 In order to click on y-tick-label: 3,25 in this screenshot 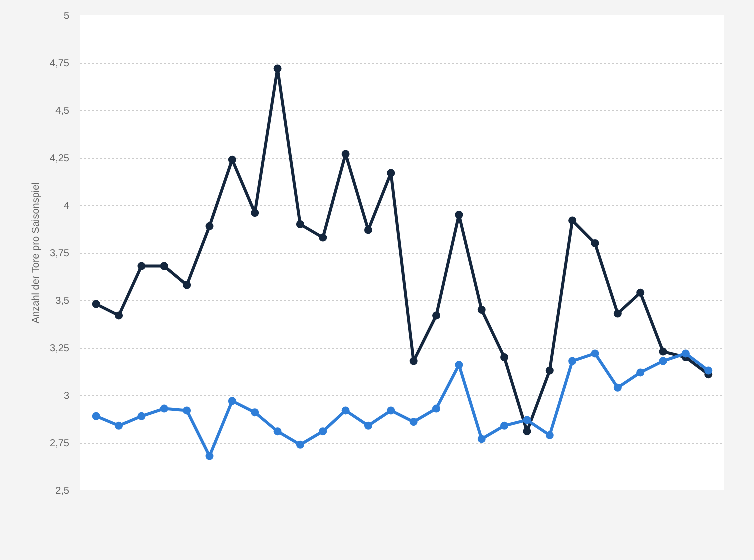, I will do `click(60, 349)`.